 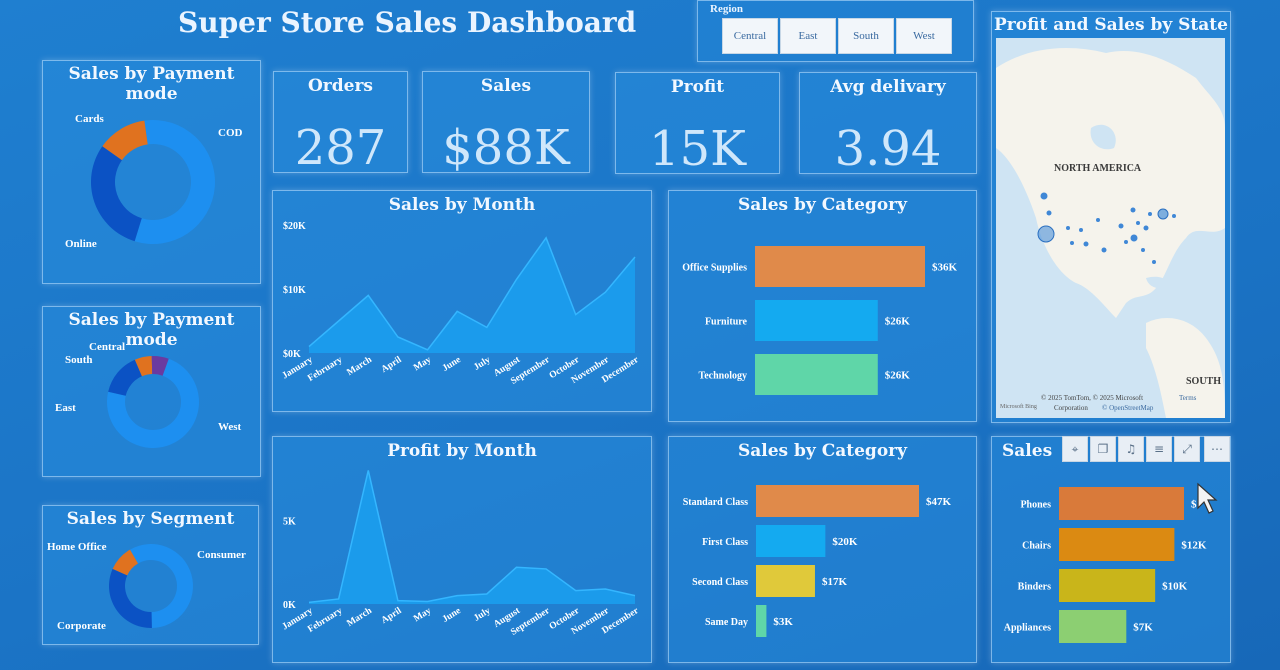 What do you see at coordinates (1121, 503) in the screenshot?
I see `bar-phones` at bounding box center [1121, 503].